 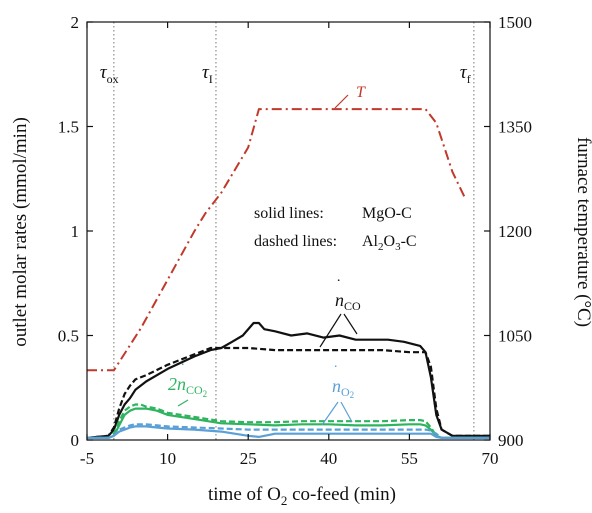 I want to click on x-tick-label: 25, so click(x=248, y=458).